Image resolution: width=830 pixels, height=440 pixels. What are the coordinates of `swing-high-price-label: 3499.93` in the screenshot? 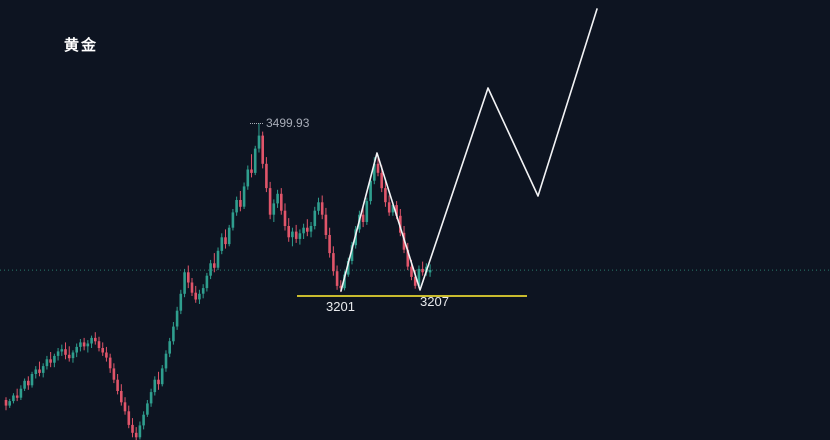 It's located at (279, 123).